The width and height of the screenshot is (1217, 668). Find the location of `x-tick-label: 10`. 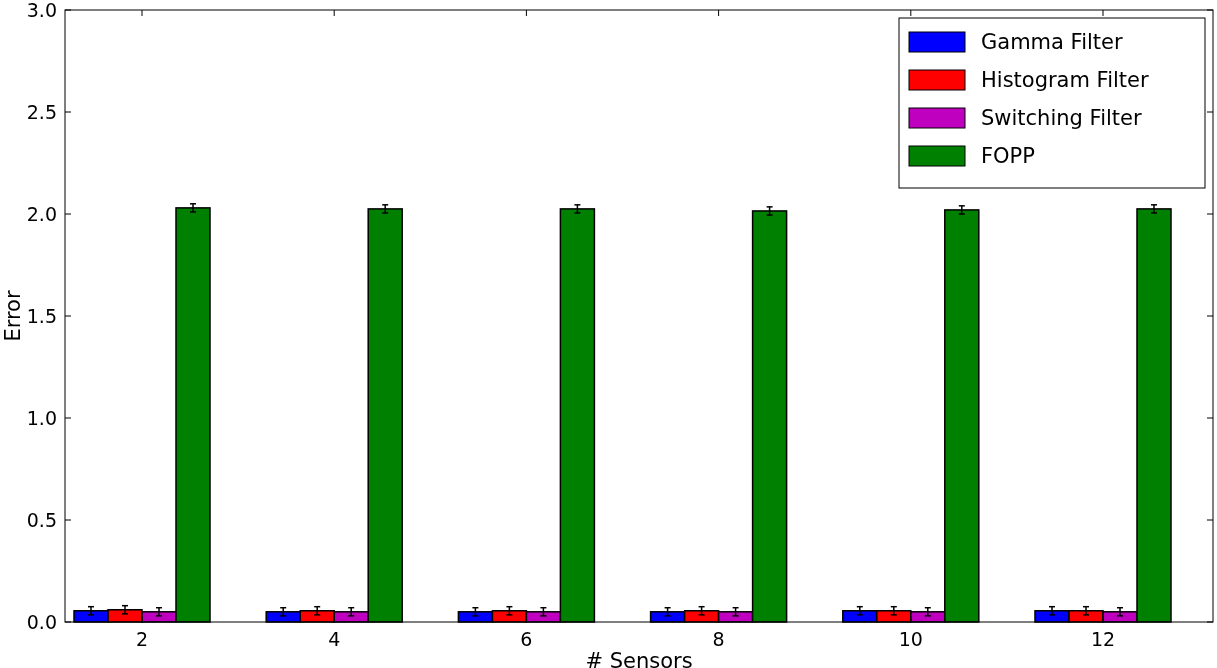

x-tick-label: 10 is located at coordinates (910, 639).